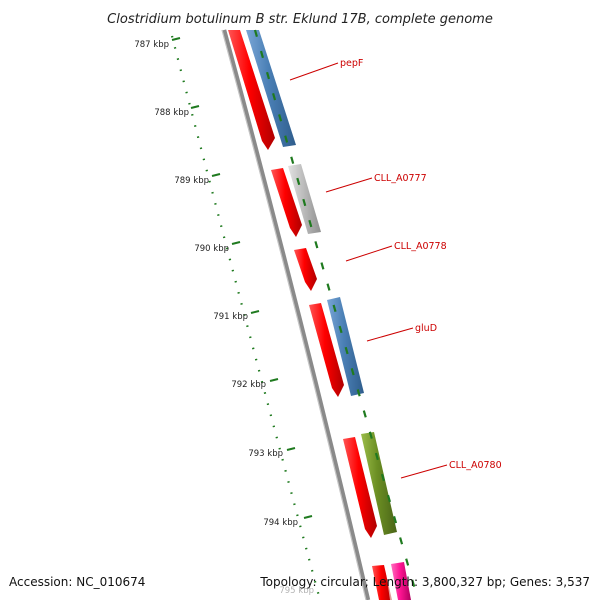 Image resolution: width=600 pixels, height=600 pixels. What do you see at coordinates (351, 63) in the screenshot?
I see `gene-label-pepF: pepF` at bounding box center [351, 63].